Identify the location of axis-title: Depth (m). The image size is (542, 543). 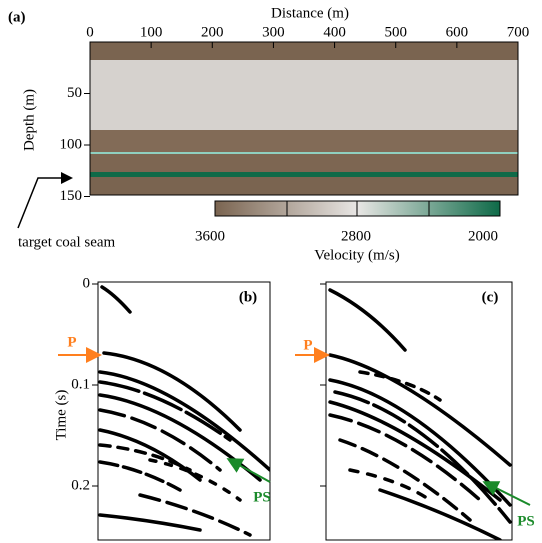
(29, 120).